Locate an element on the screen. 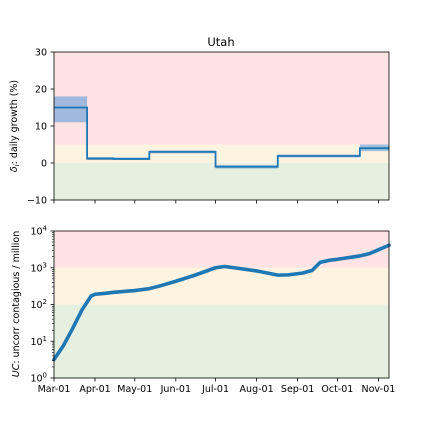 The height and width of the screenshot is (432, 432). xtick-label: Jul-01 is located at coordinates (215, 389).